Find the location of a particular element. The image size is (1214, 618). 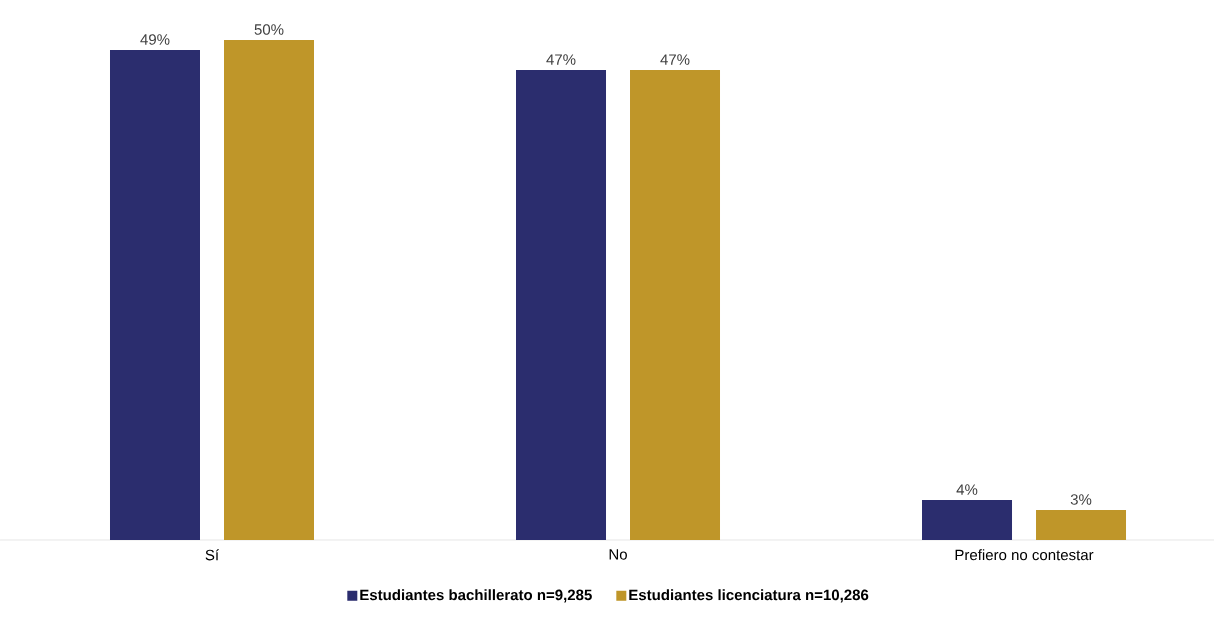

legend-label: Estudiantes bachillerato n=9,285 is located at coordinates (476, 596).